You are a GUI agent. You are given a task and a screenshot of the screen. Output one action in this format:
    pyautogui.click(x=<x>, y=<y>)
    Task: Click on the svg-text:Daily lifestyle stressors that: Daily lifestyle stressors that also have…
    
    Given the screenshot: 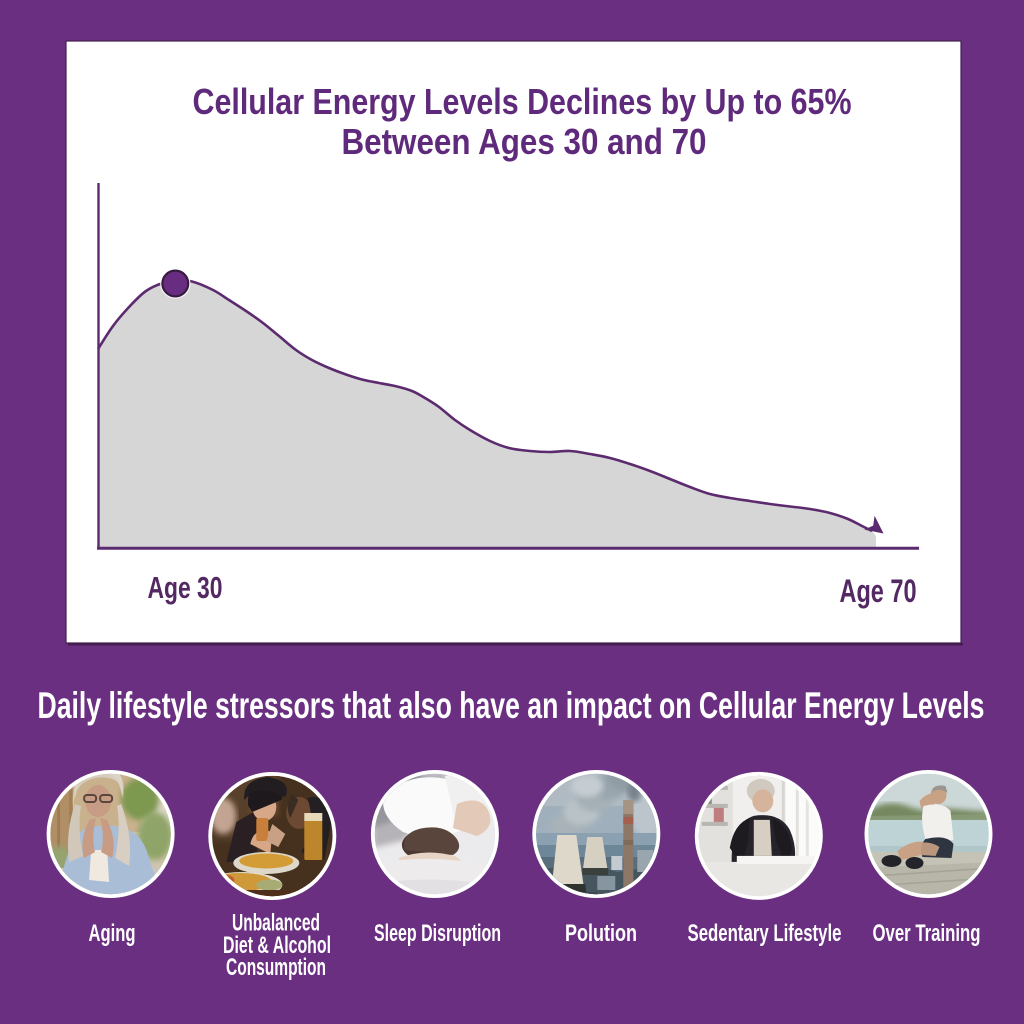 What is the action you would take?
    pyautogui.click(x=511, y=705)
    